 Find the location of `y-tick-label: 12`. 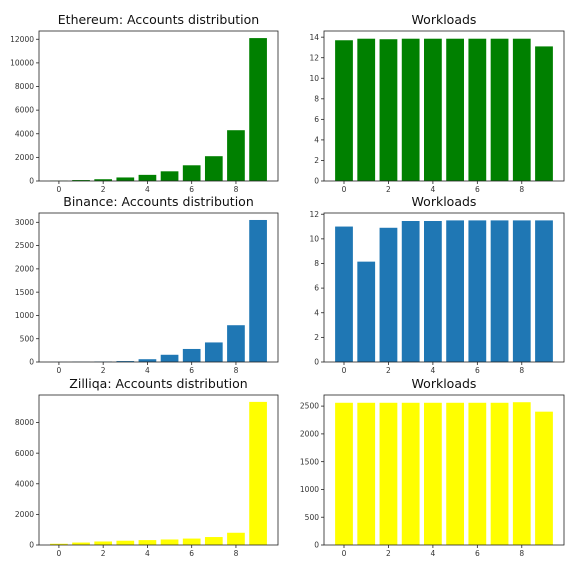

y-tick-label: 12 is located at coordinates (314, 214).